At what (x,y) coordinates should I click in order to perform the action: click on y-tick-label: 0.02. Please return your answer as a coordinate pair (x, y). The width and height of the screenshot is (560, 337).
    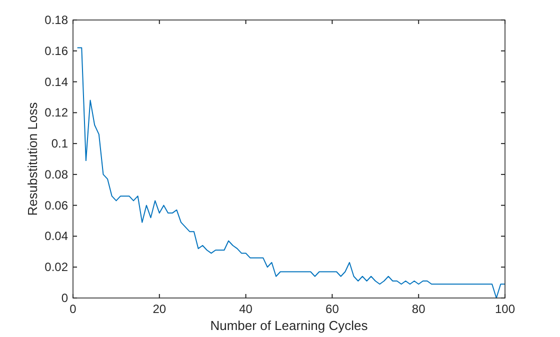
    Looking at the image, I should click on (56, 267).